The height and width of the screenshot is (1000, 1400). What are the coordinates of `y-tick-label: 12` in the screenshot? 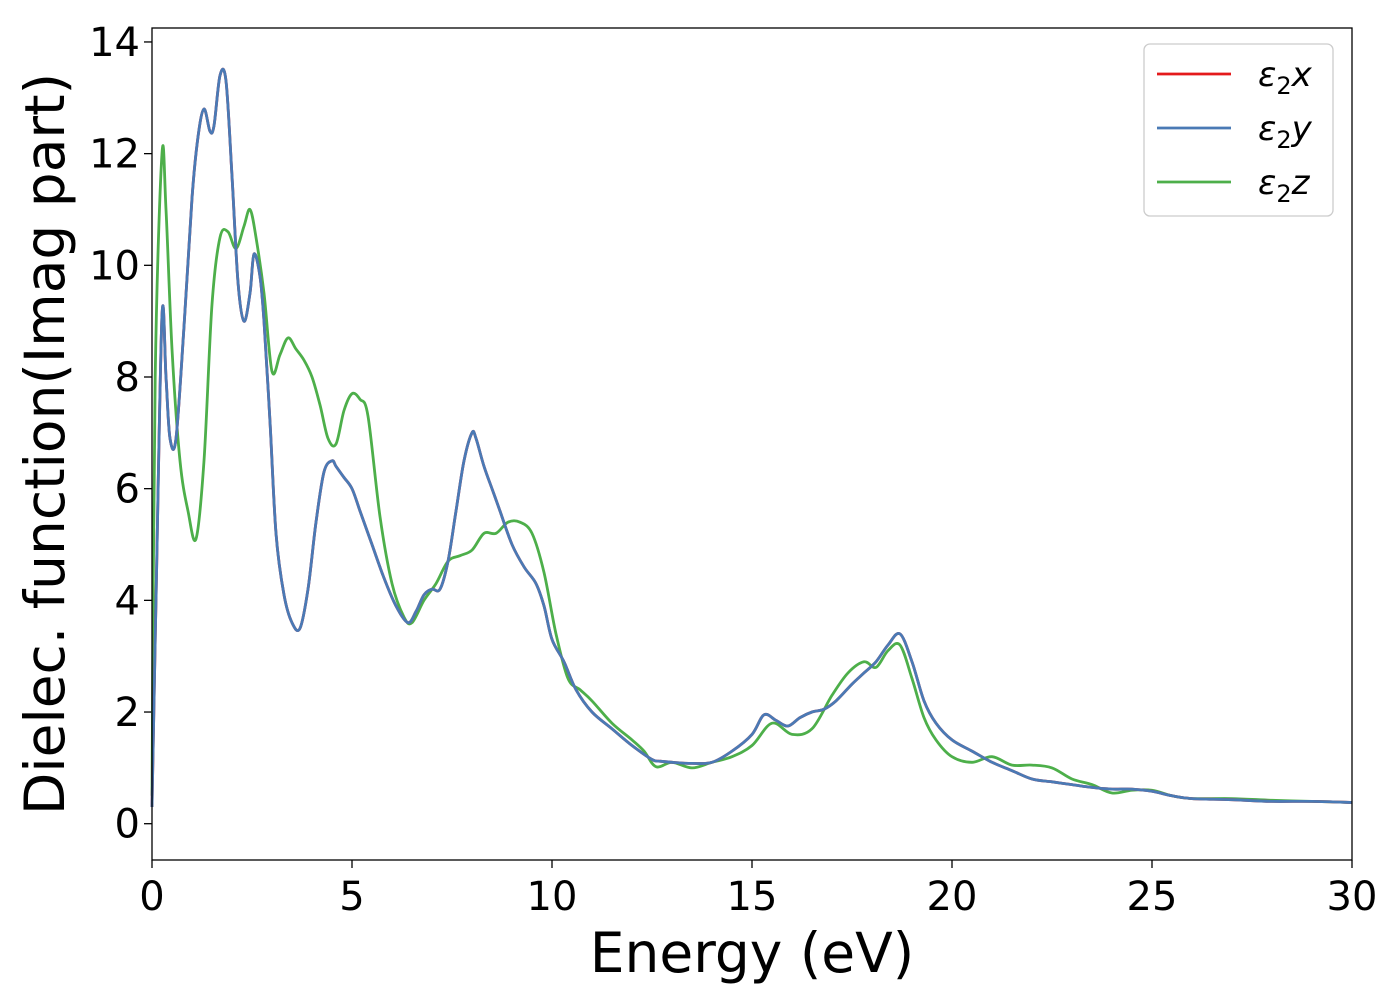 It's located at (114, 155).